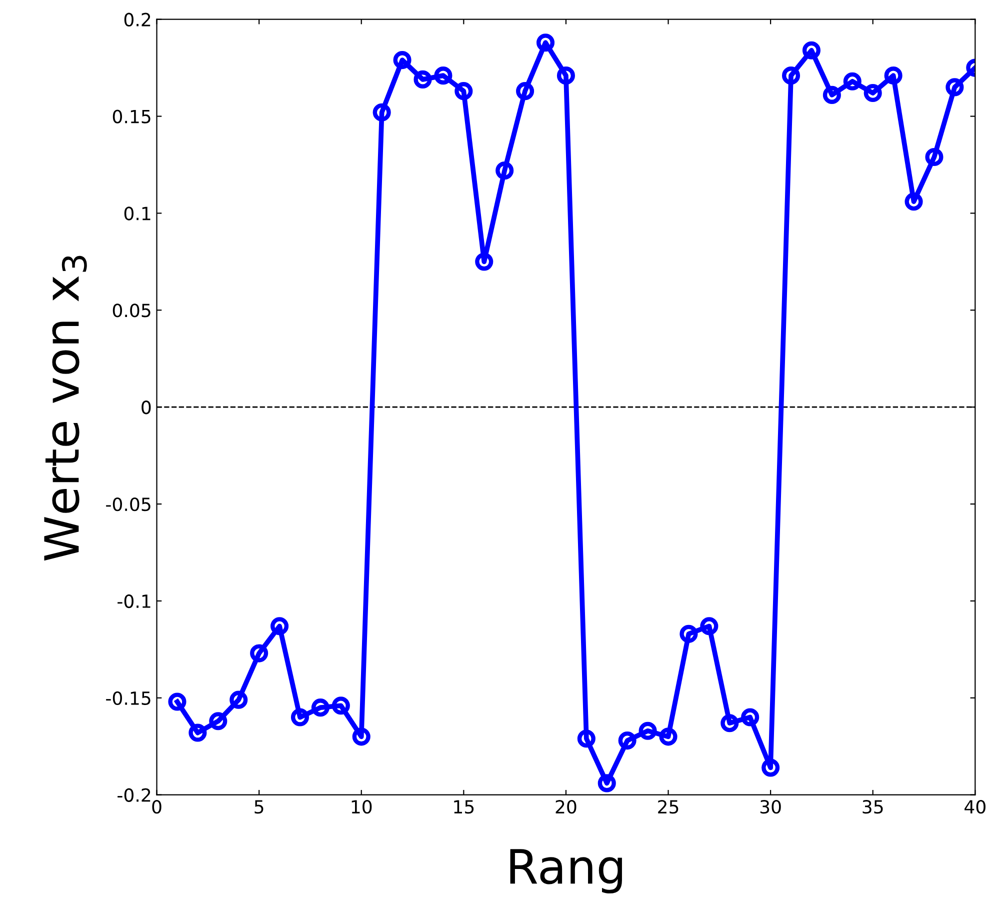 The image size is (986, 921). What do you see at coordinates (146, 407) in the screenshot?
I see `y-tick-label: 0` at bounding box center [146, 407].